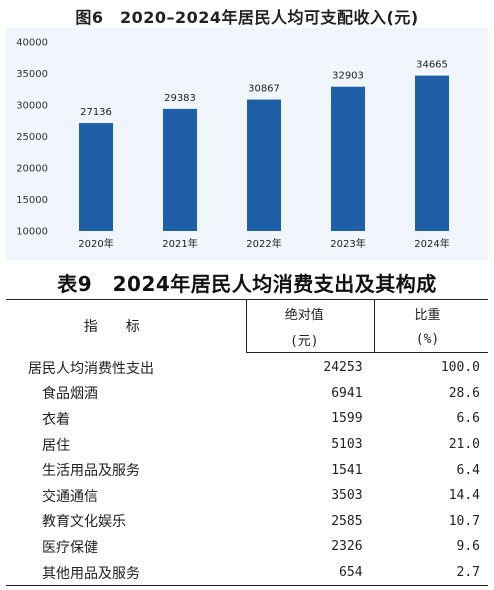 This screenshot has width=494, height=590. Describe the element at coordinates (432, 65) in the screenshot. I see `data-label: 34665` at that location.